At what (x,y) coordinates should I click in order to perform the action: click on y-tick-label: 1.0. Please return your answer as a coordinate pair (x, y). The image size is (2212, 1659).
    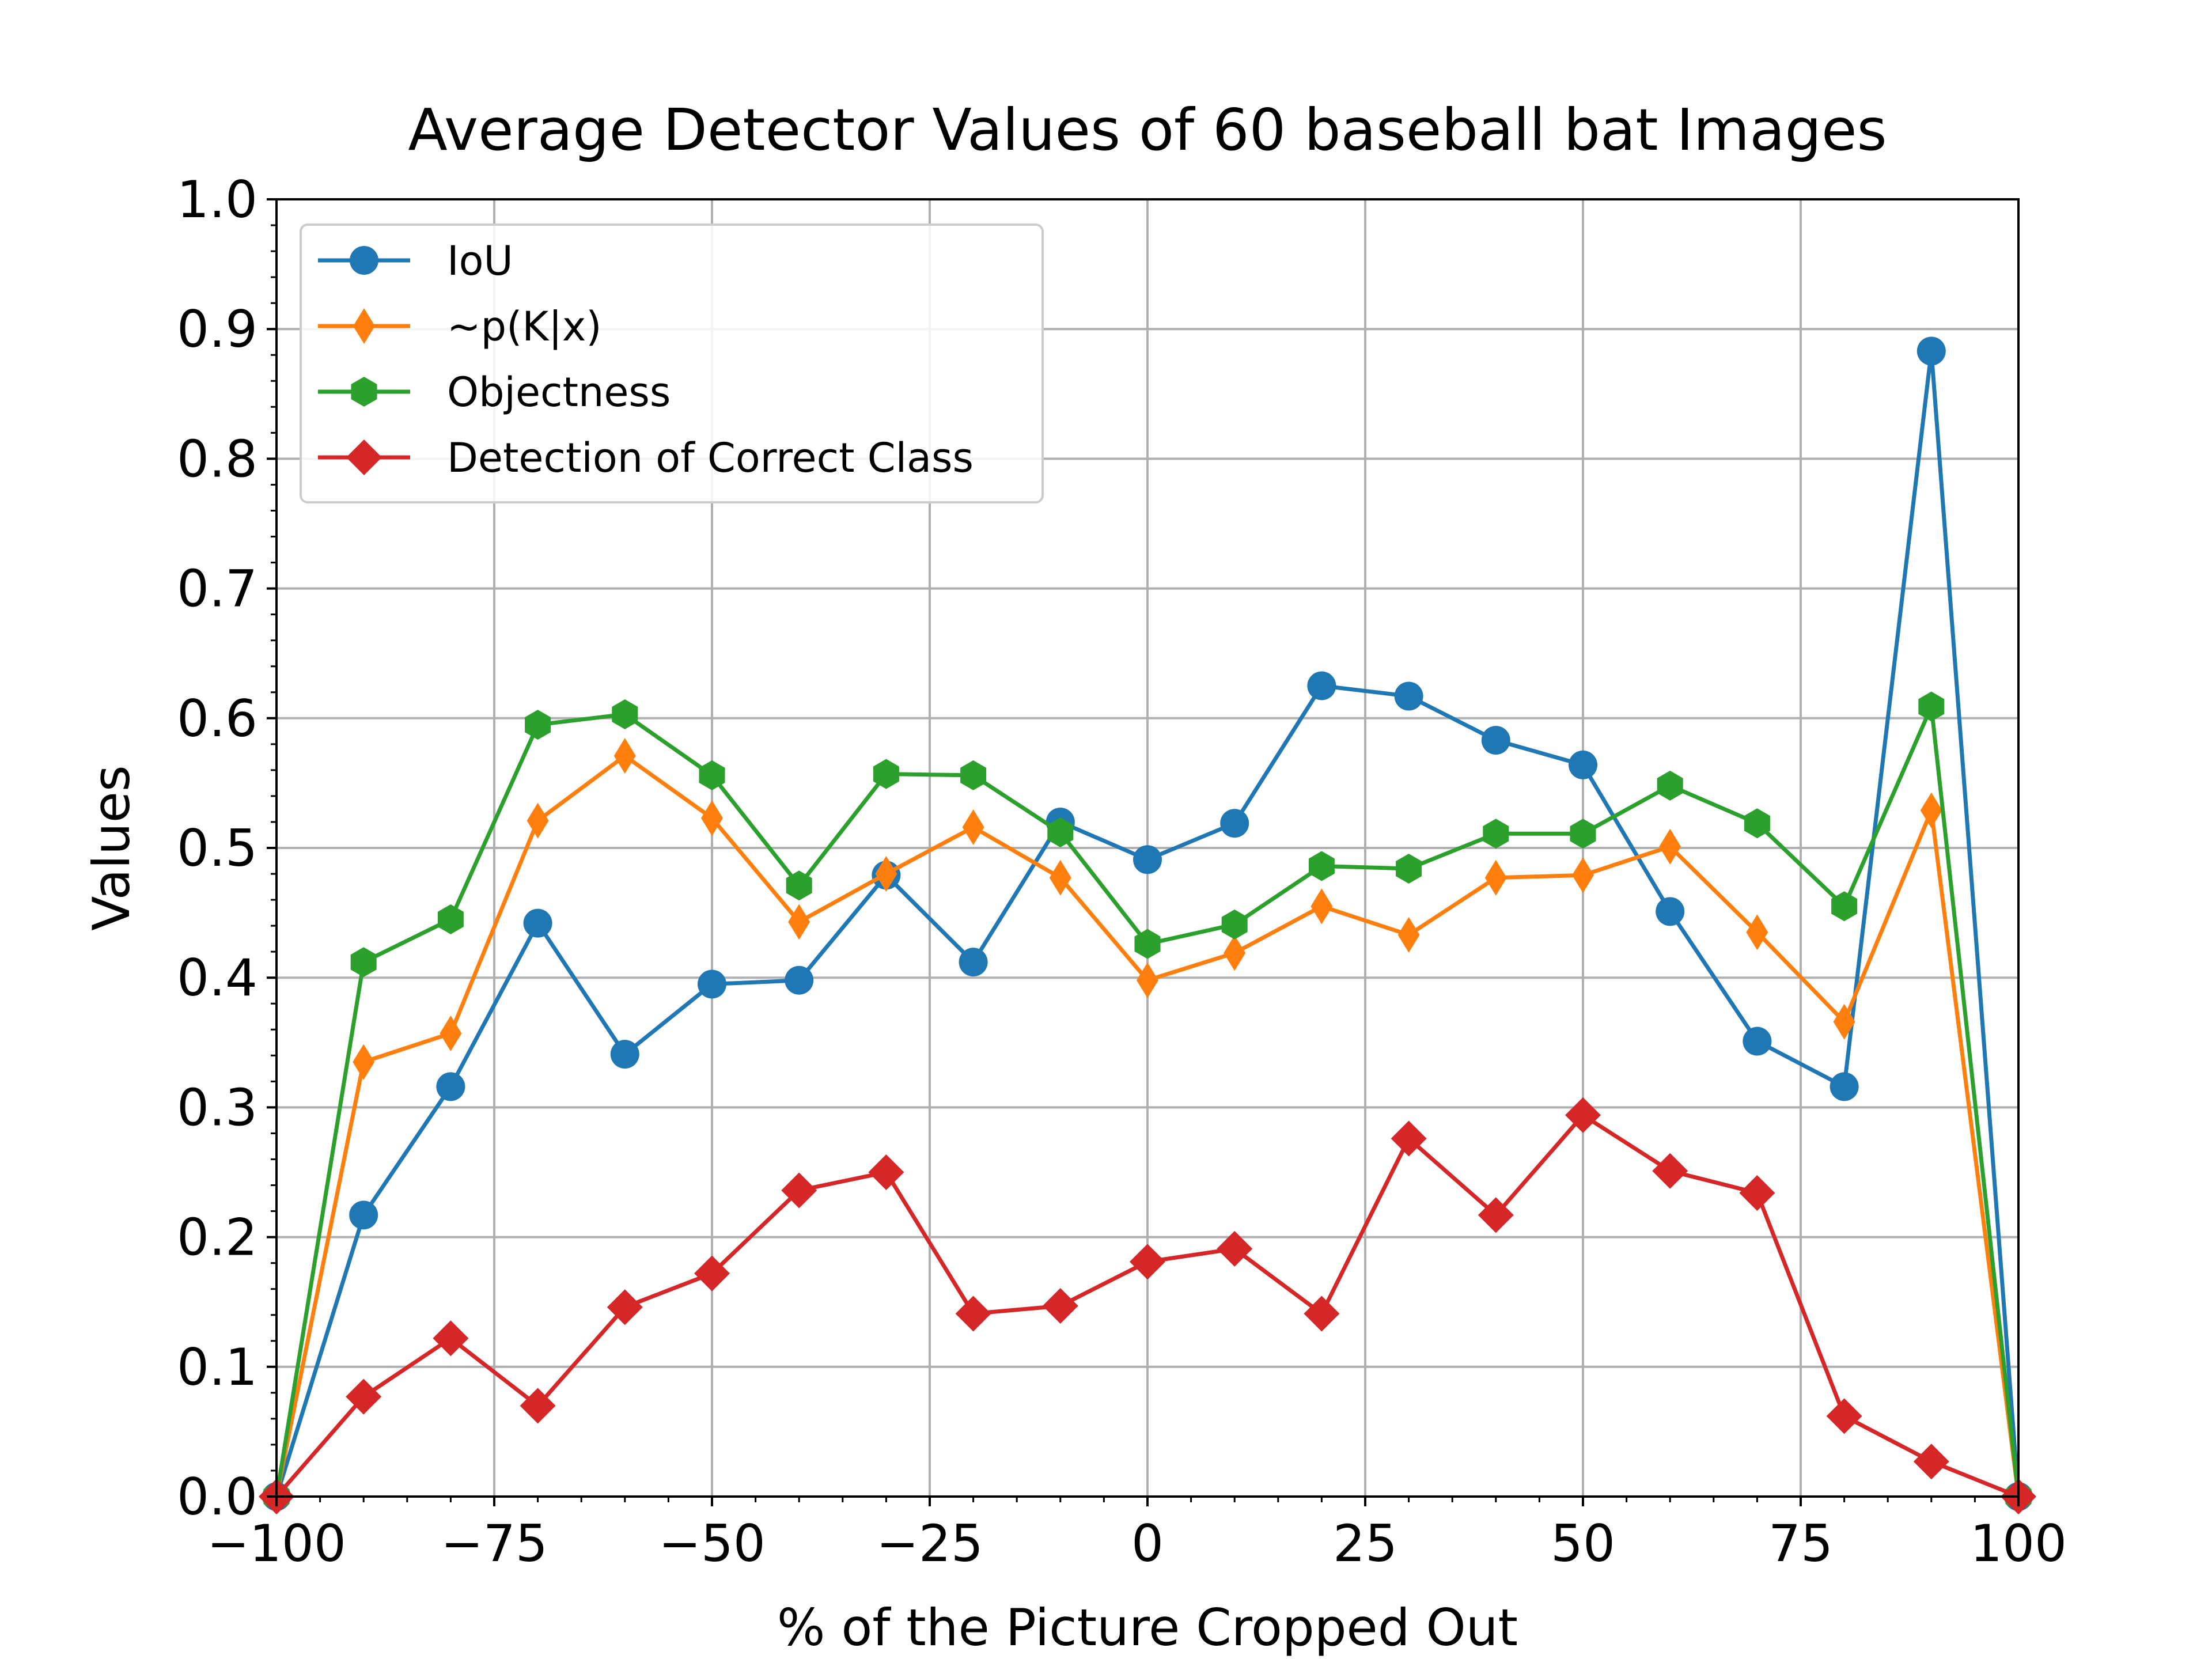
    Looking at the image, I should click on (217, 199).